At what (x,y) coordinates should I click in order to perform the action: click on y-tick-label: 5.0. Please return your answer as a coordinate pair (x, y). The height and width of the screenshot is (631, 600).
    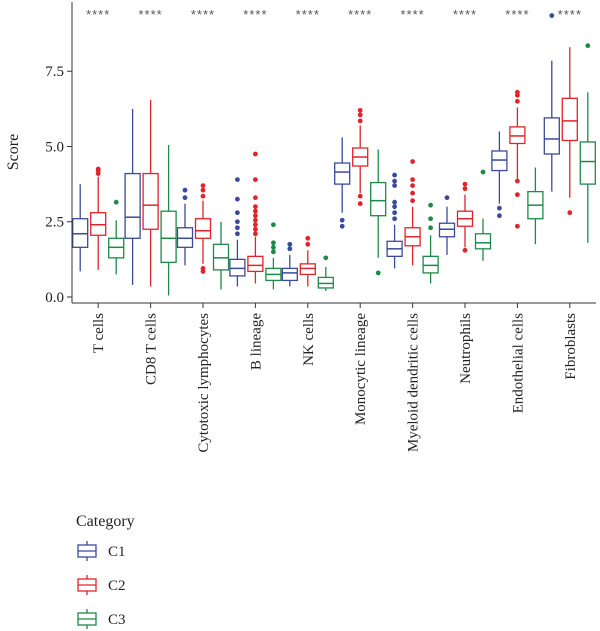
    Looking at the image, I should click on (54, 147).